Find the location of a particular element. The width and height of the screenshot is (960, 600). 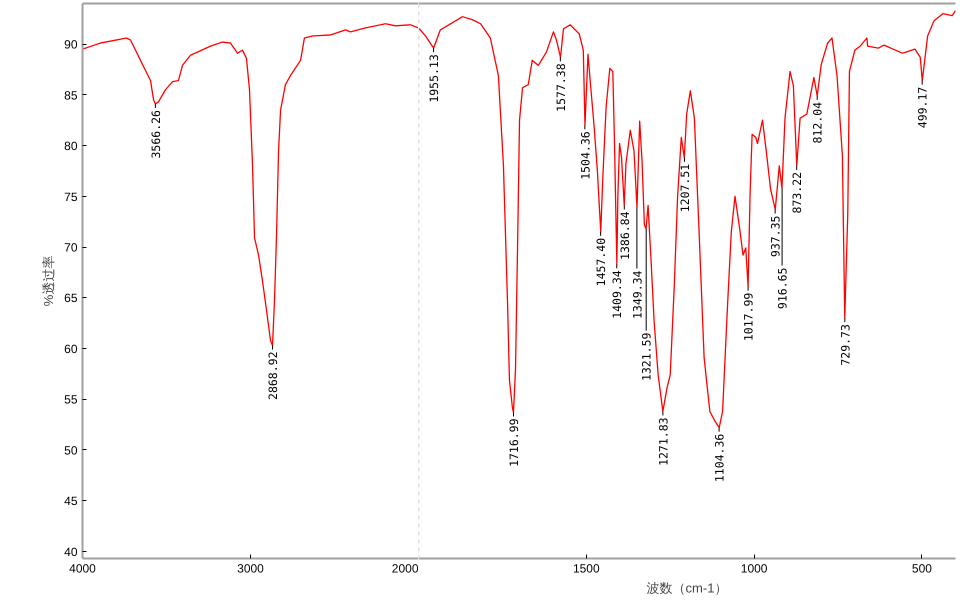

y-tick-label: 40 is located at coordinates (71, 551).